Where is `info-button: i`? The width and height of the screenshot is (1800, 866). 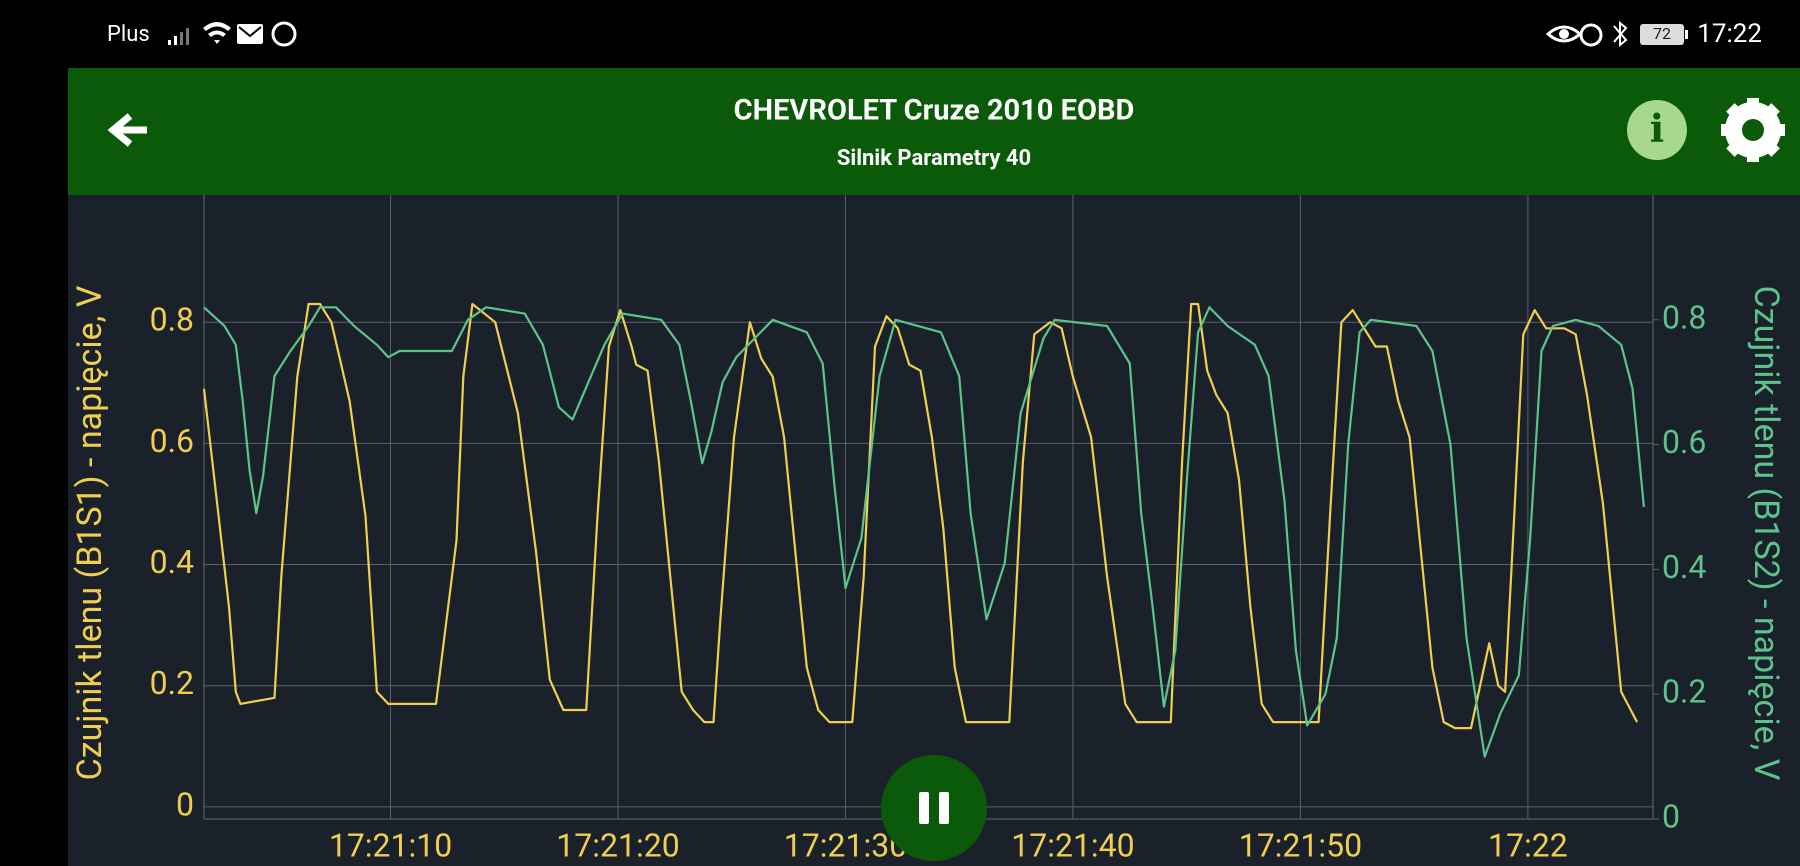
info-button: i is located at coordinates (1657, 130).